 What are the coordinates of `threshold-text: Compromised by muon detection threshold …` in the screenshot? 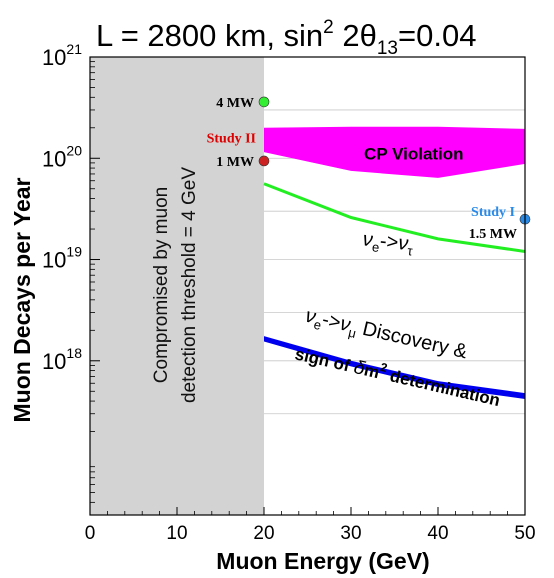 It's located at (175, 285).